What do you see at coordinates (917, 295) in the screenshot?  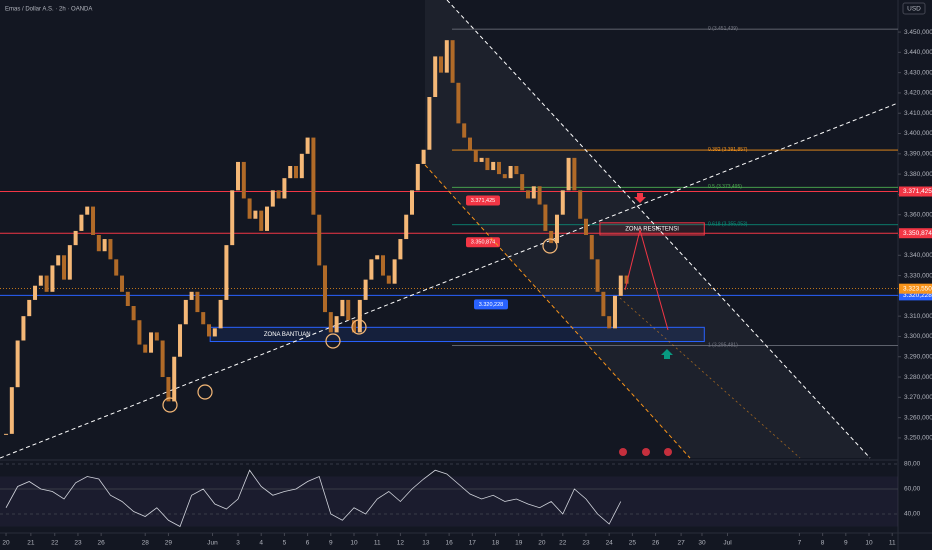 I see `axis-tag-label: 3.320,228` at bounding box center [917, 295].